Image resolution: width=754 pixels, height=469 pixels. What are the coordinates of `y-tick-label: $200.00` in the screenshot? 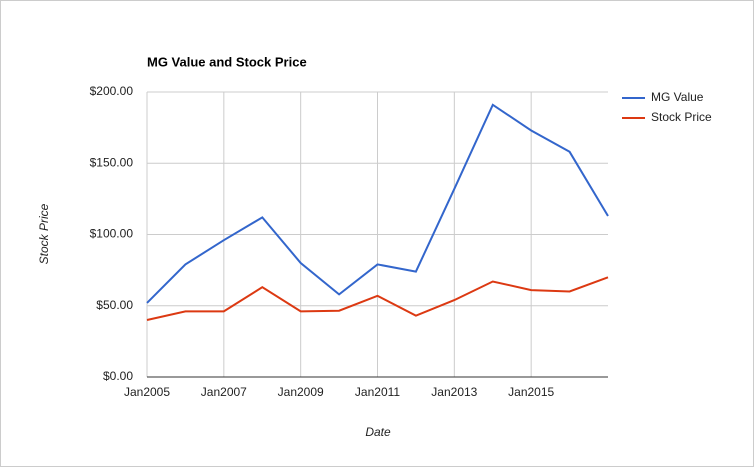 It's located at (112, 91).